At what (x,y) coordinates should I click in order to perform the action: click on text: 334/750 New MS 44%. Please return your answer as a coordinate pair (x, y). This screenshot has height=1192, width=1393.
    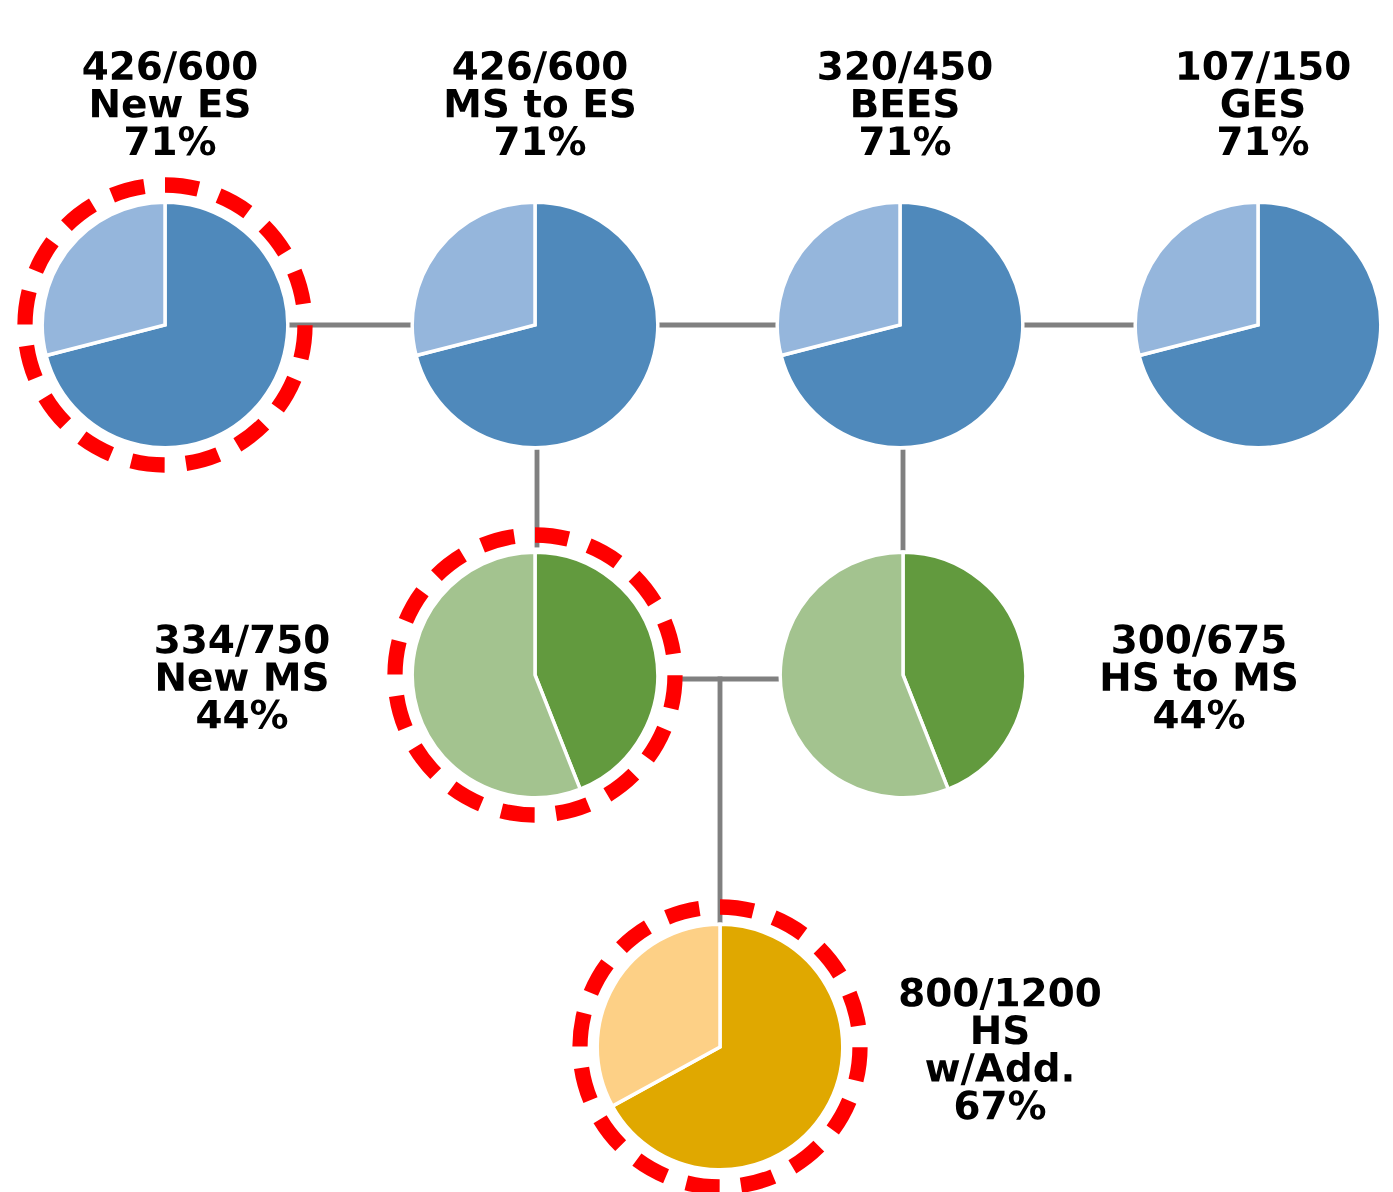
    Looking at the image, I should click on (242, 676).